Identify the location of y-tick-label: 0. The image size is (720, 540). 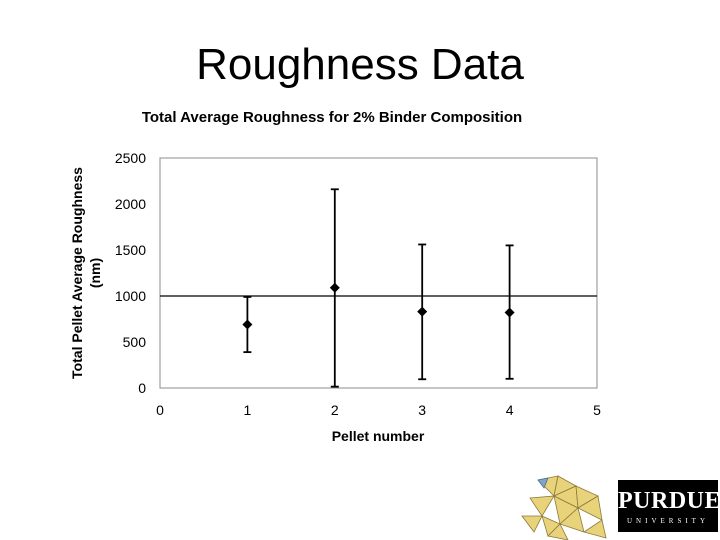
(142, 388).